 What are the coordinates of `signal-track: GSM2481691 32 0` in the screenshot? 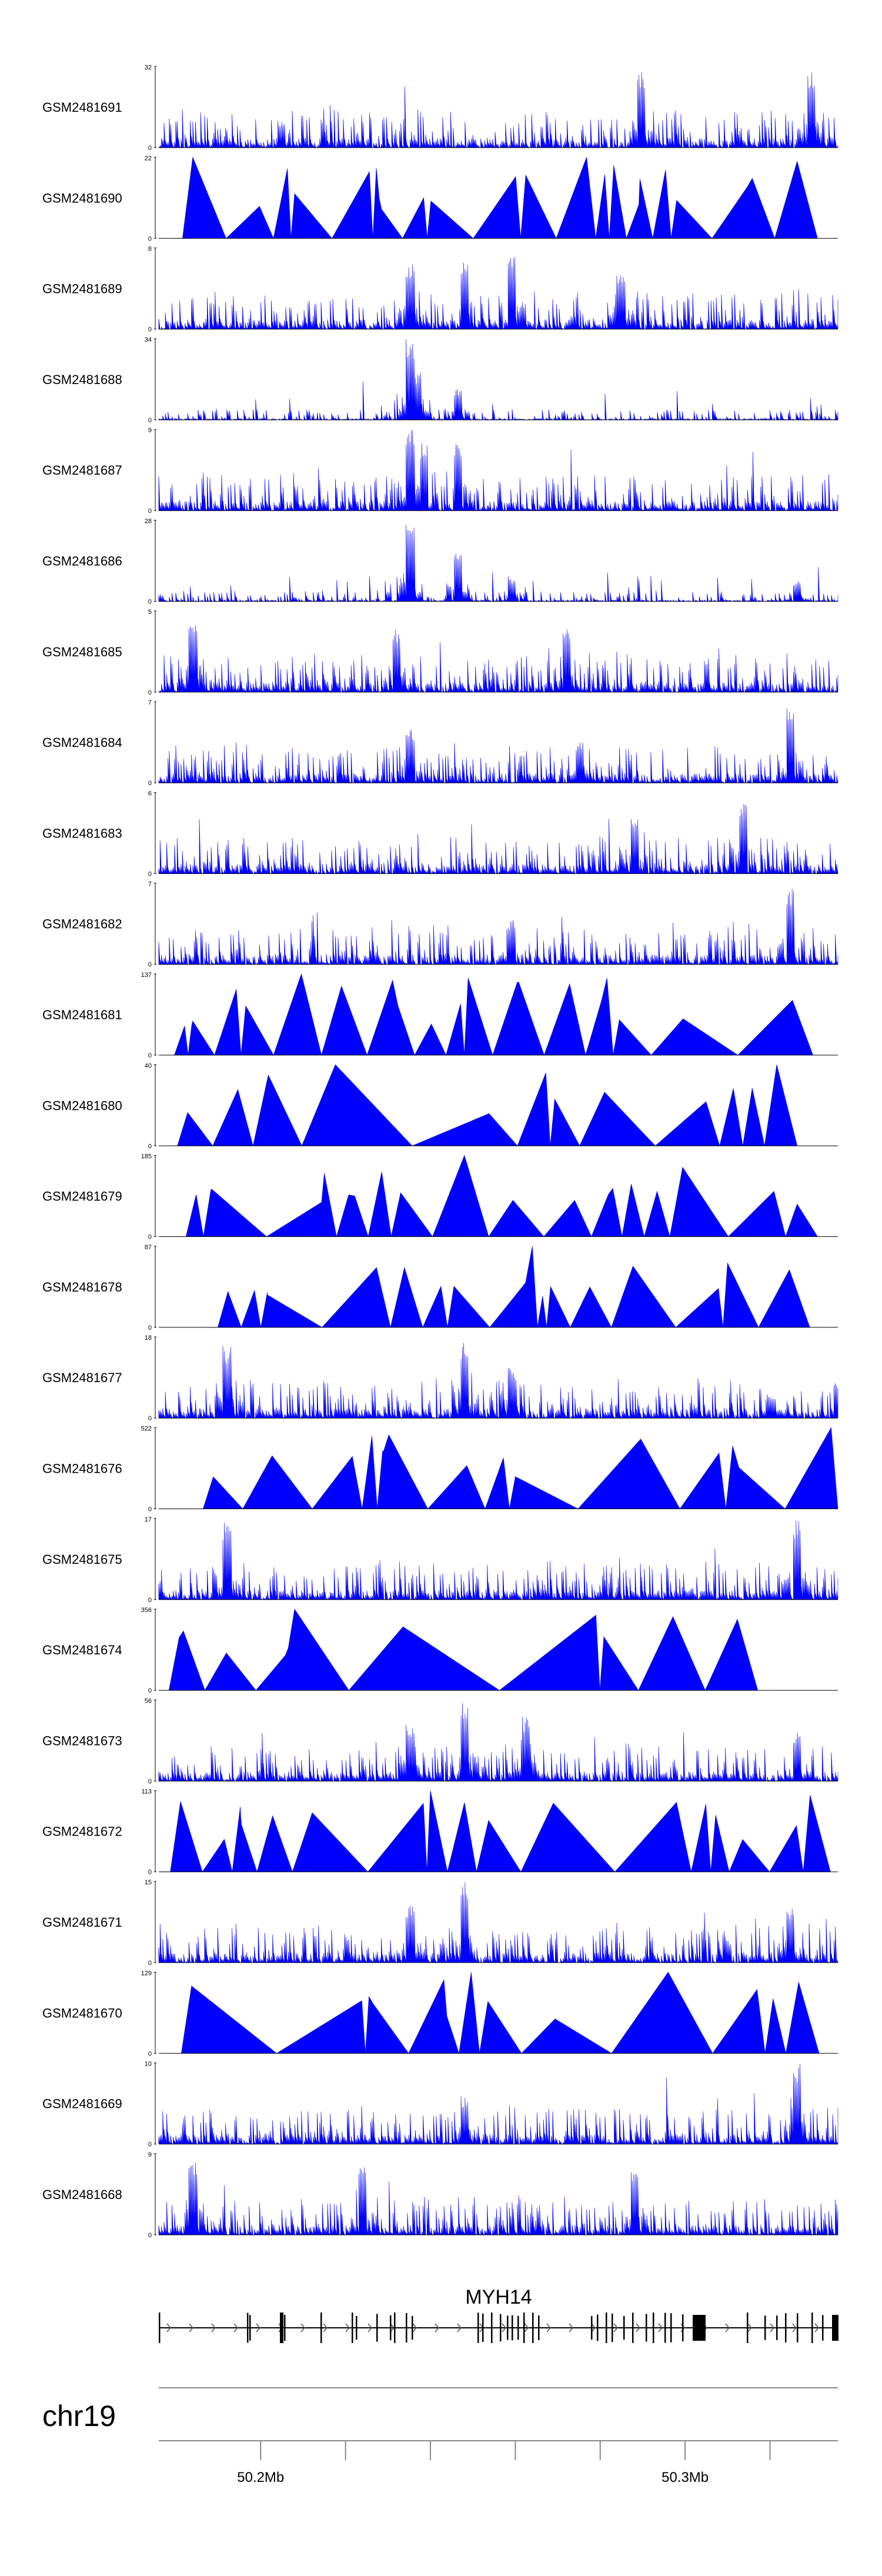 It's located at (440, 108).